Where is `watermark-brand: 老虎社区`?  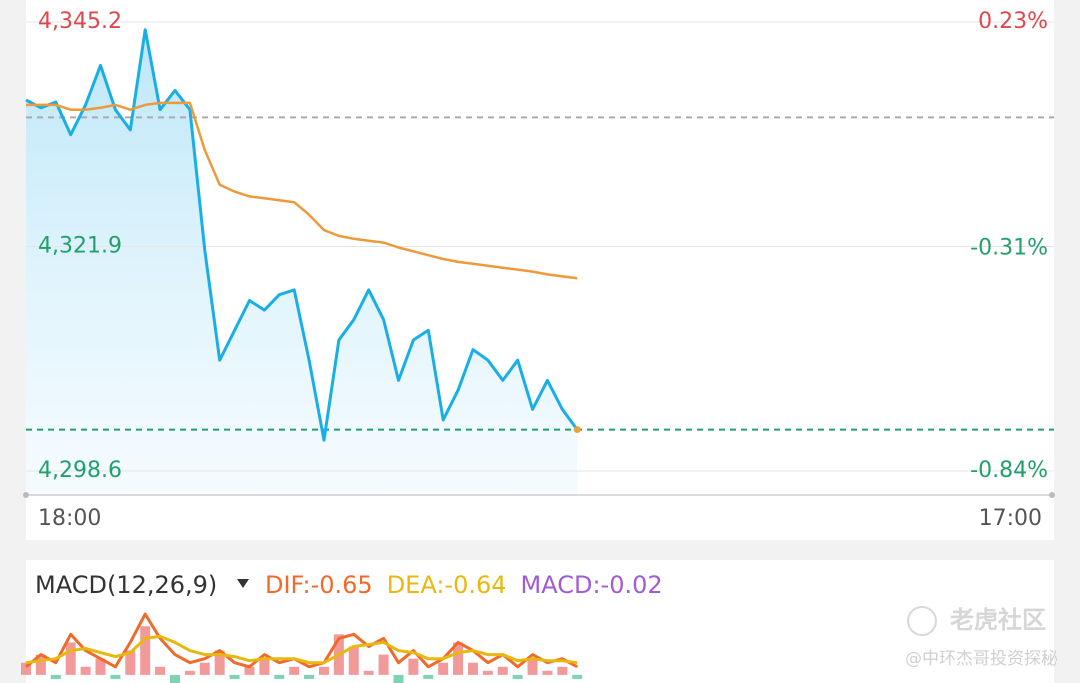
watermark-brand: 老虎社区 is located at coordinates (998, 620).